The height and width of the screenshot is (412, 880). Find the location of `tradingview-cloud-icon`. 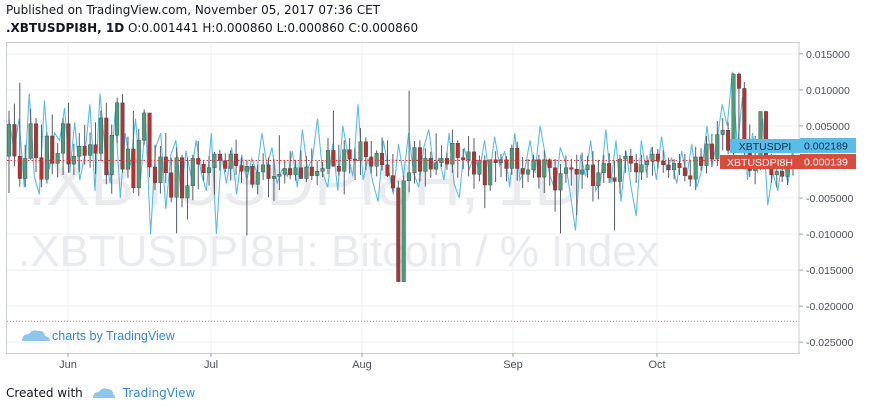

tradingview-cloud-icon is located at coordinates (103, 393).